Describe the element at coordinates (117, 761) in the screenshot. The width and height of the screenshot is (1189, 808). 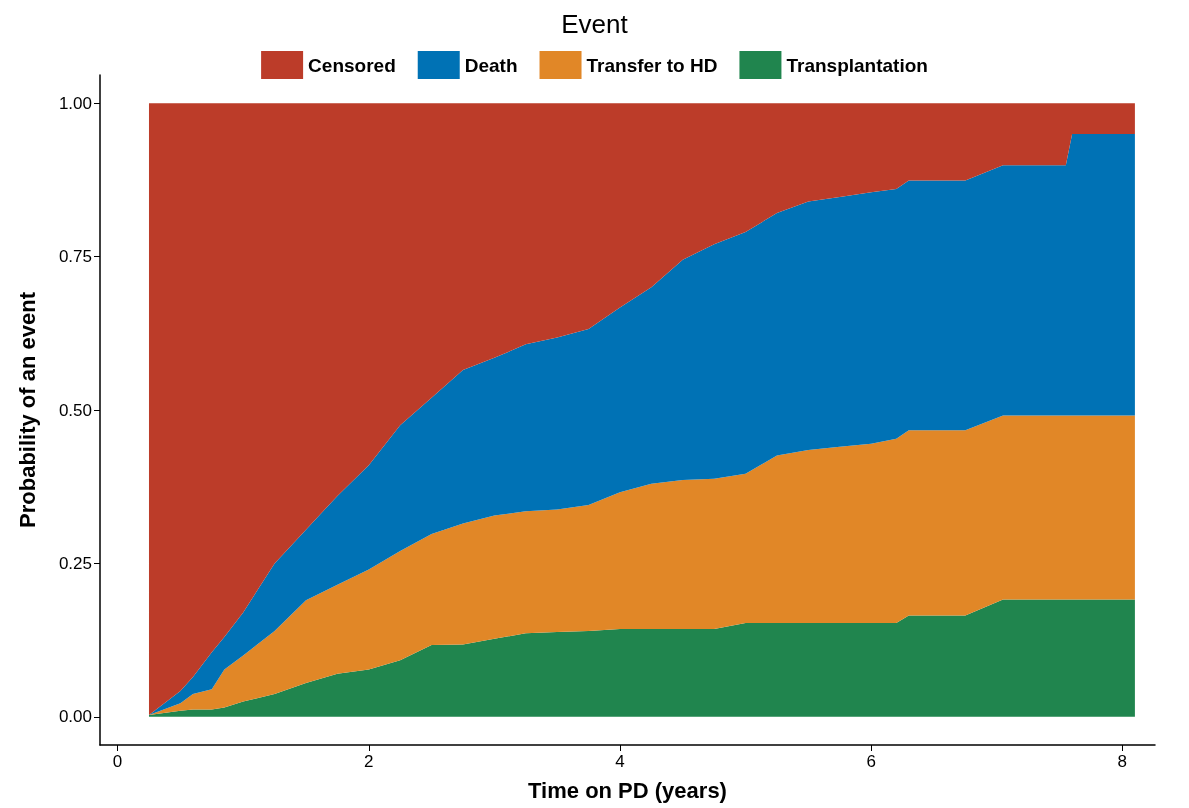
I see `x-tick-label: 0` at that location.